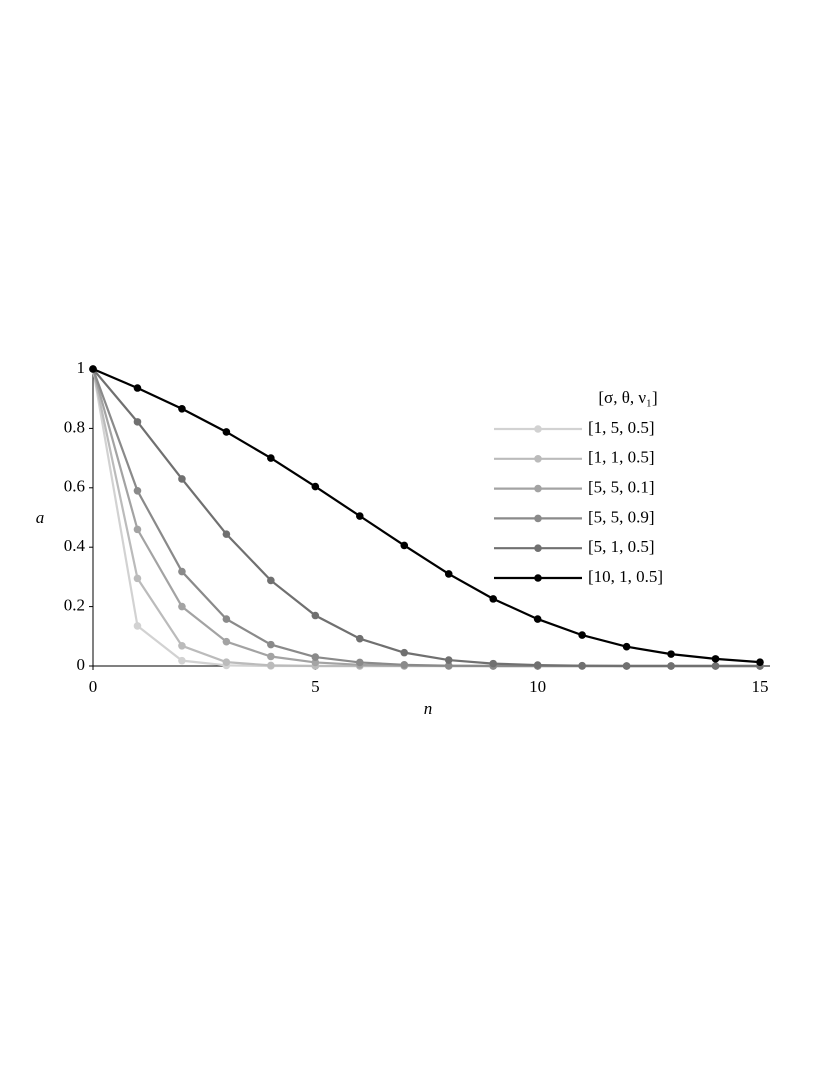 The image size is (830, 1075). I want to click on y-axis-label: a, so click(40, 517).